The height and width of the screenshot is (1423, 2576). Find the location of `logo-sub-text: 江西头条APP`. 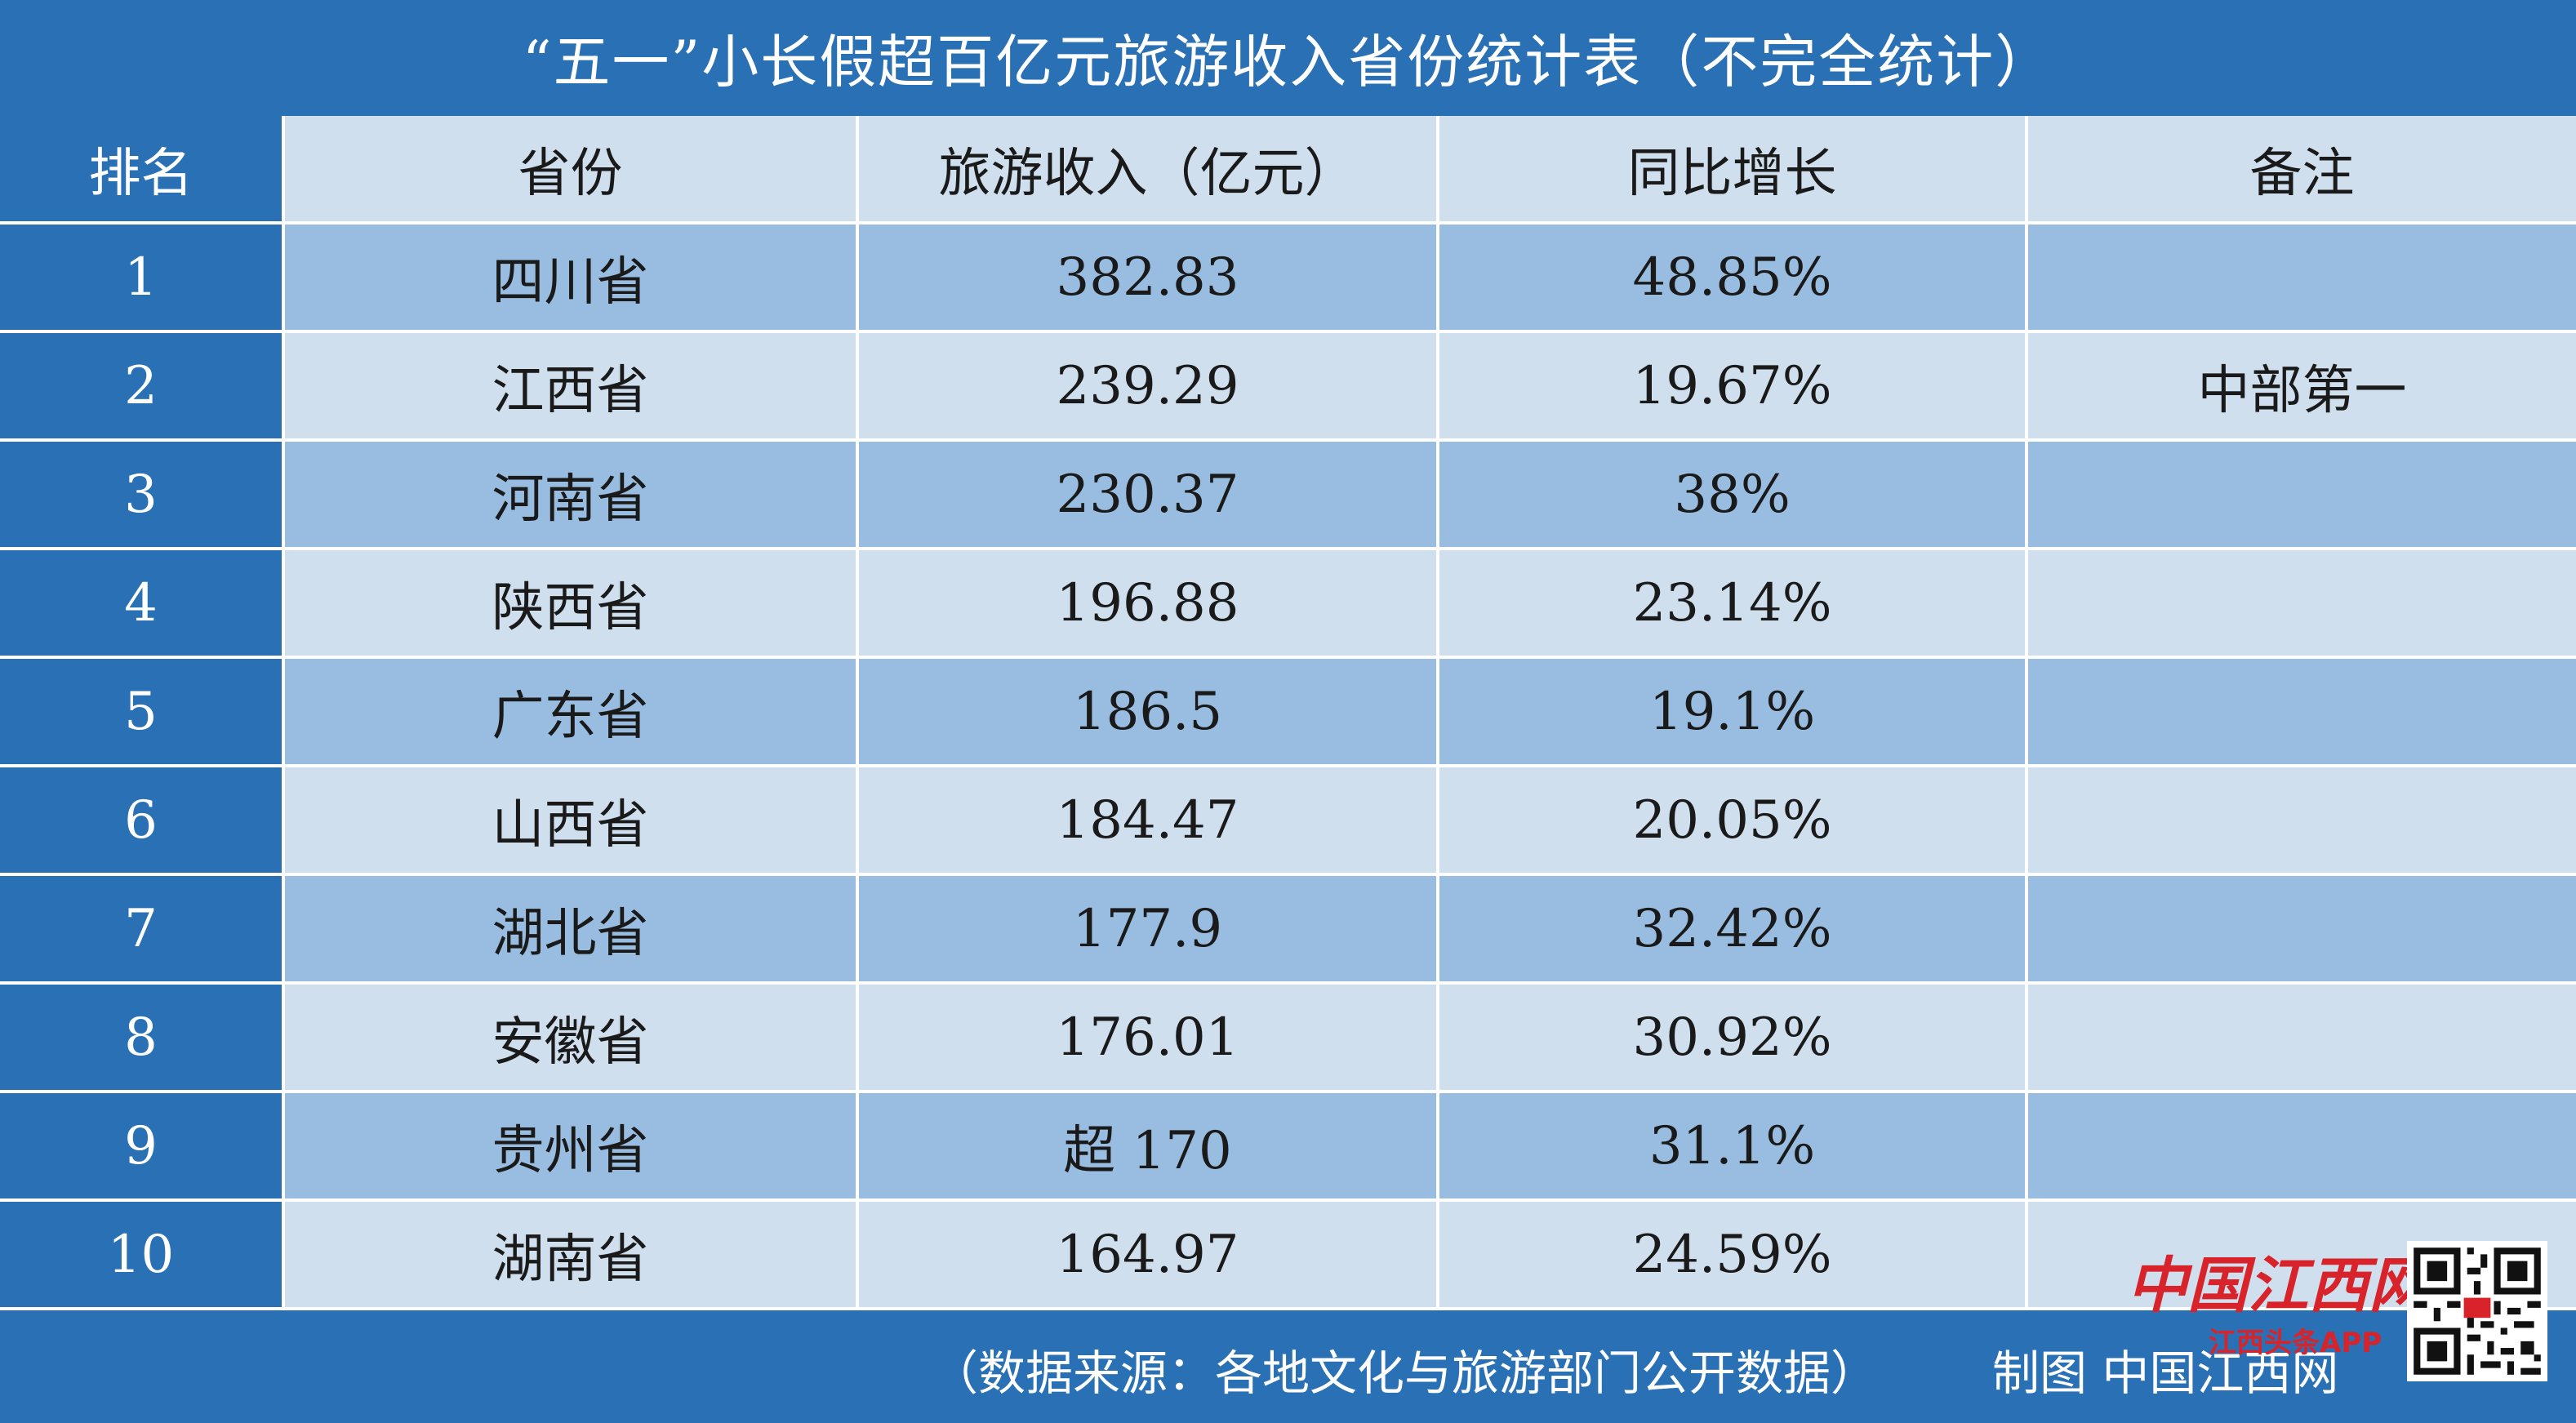

logo-sub-text: 江西头条APP is located at coordinates (2295, 1343).